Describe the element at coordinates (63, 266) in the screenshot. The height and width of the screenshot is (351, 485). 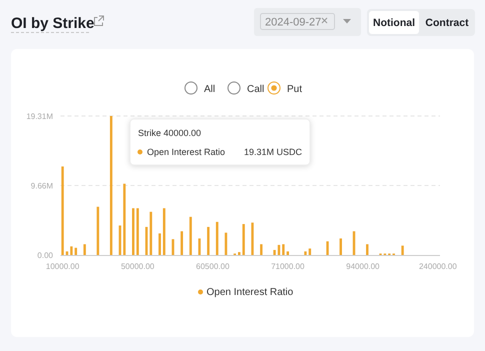
I see `x-tick-label: 10000.00` at that location.